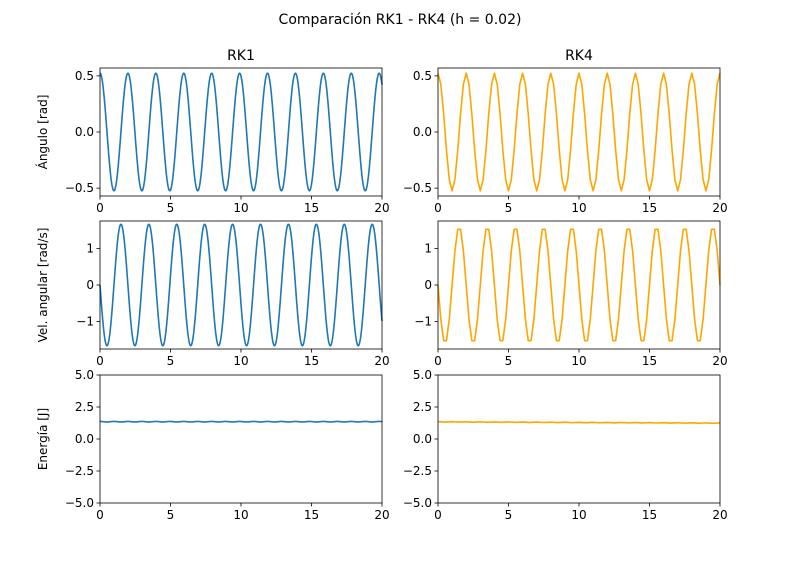 The height and width of the screenshot is (566, 800). What do you see at coordinates (579, 285) in the screenshot?
I see `series-line-omega_rk4` at bounding box center [579, 285].